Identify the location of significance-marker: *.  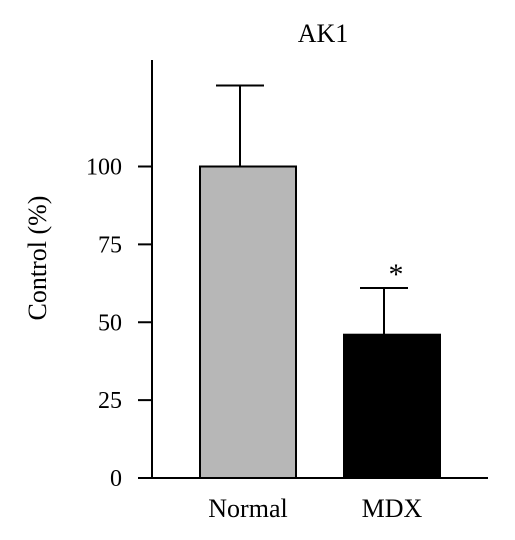
(396, 274).